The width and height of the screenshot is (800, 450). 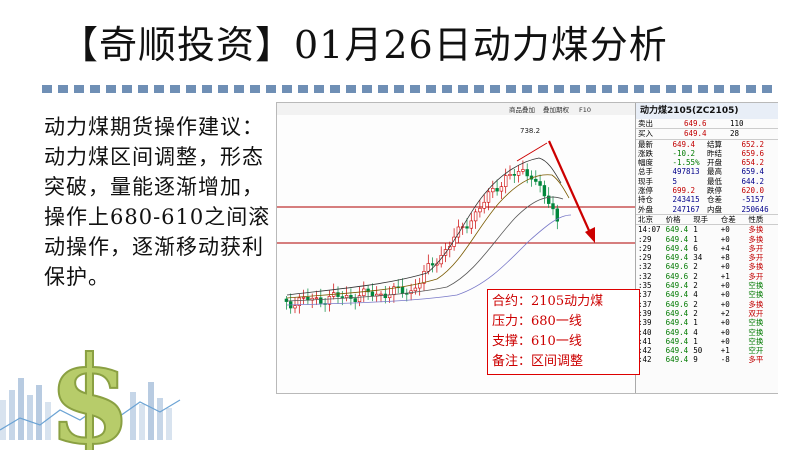 What do you see at coordinates (537, 341) in the screenshot?
I see `info-support: 支撑：610一线` at bounding box center [537, 341].